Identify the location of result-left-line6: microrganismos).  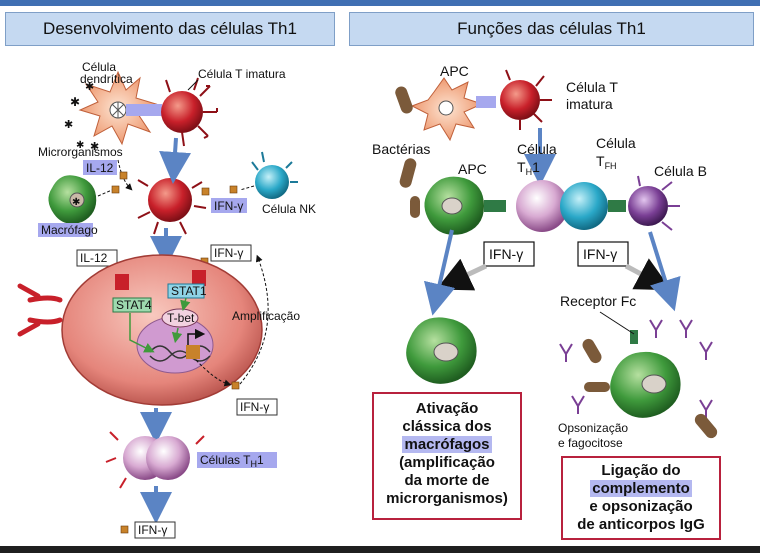
(447, 498).